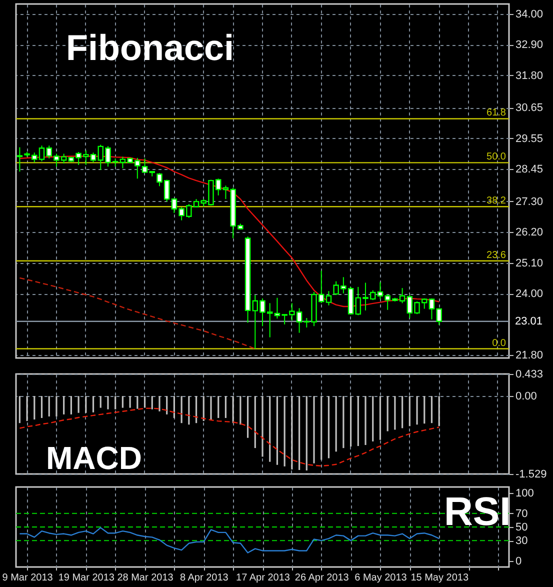 Image resolution: width=553 pixels, height=587 pixels. I want to click on y-tick-label: 24.00, so click(530, 294).